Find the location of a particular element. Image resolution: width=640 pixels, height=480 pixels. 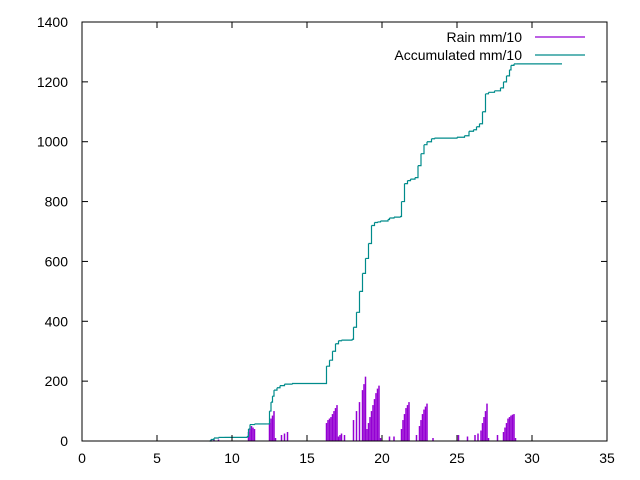

legend: Rain mm/10 Accumulated mm/10 is located at coordinates (489, 46).